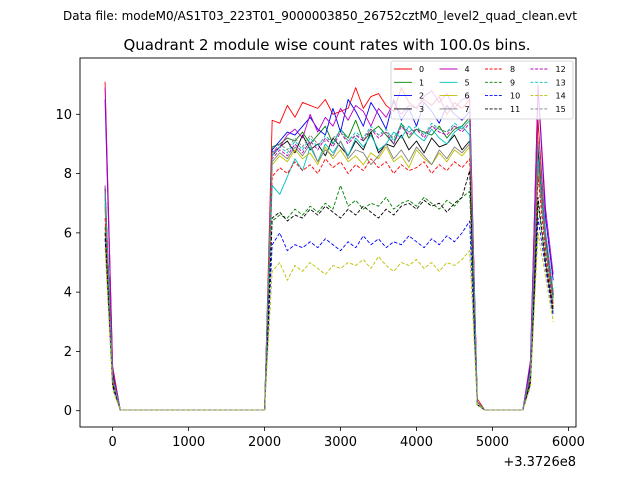  What do you see at coordinates (515, 109) in the screenshot?
I see `legend-label-11: 11` at bounding box center [515, 109].